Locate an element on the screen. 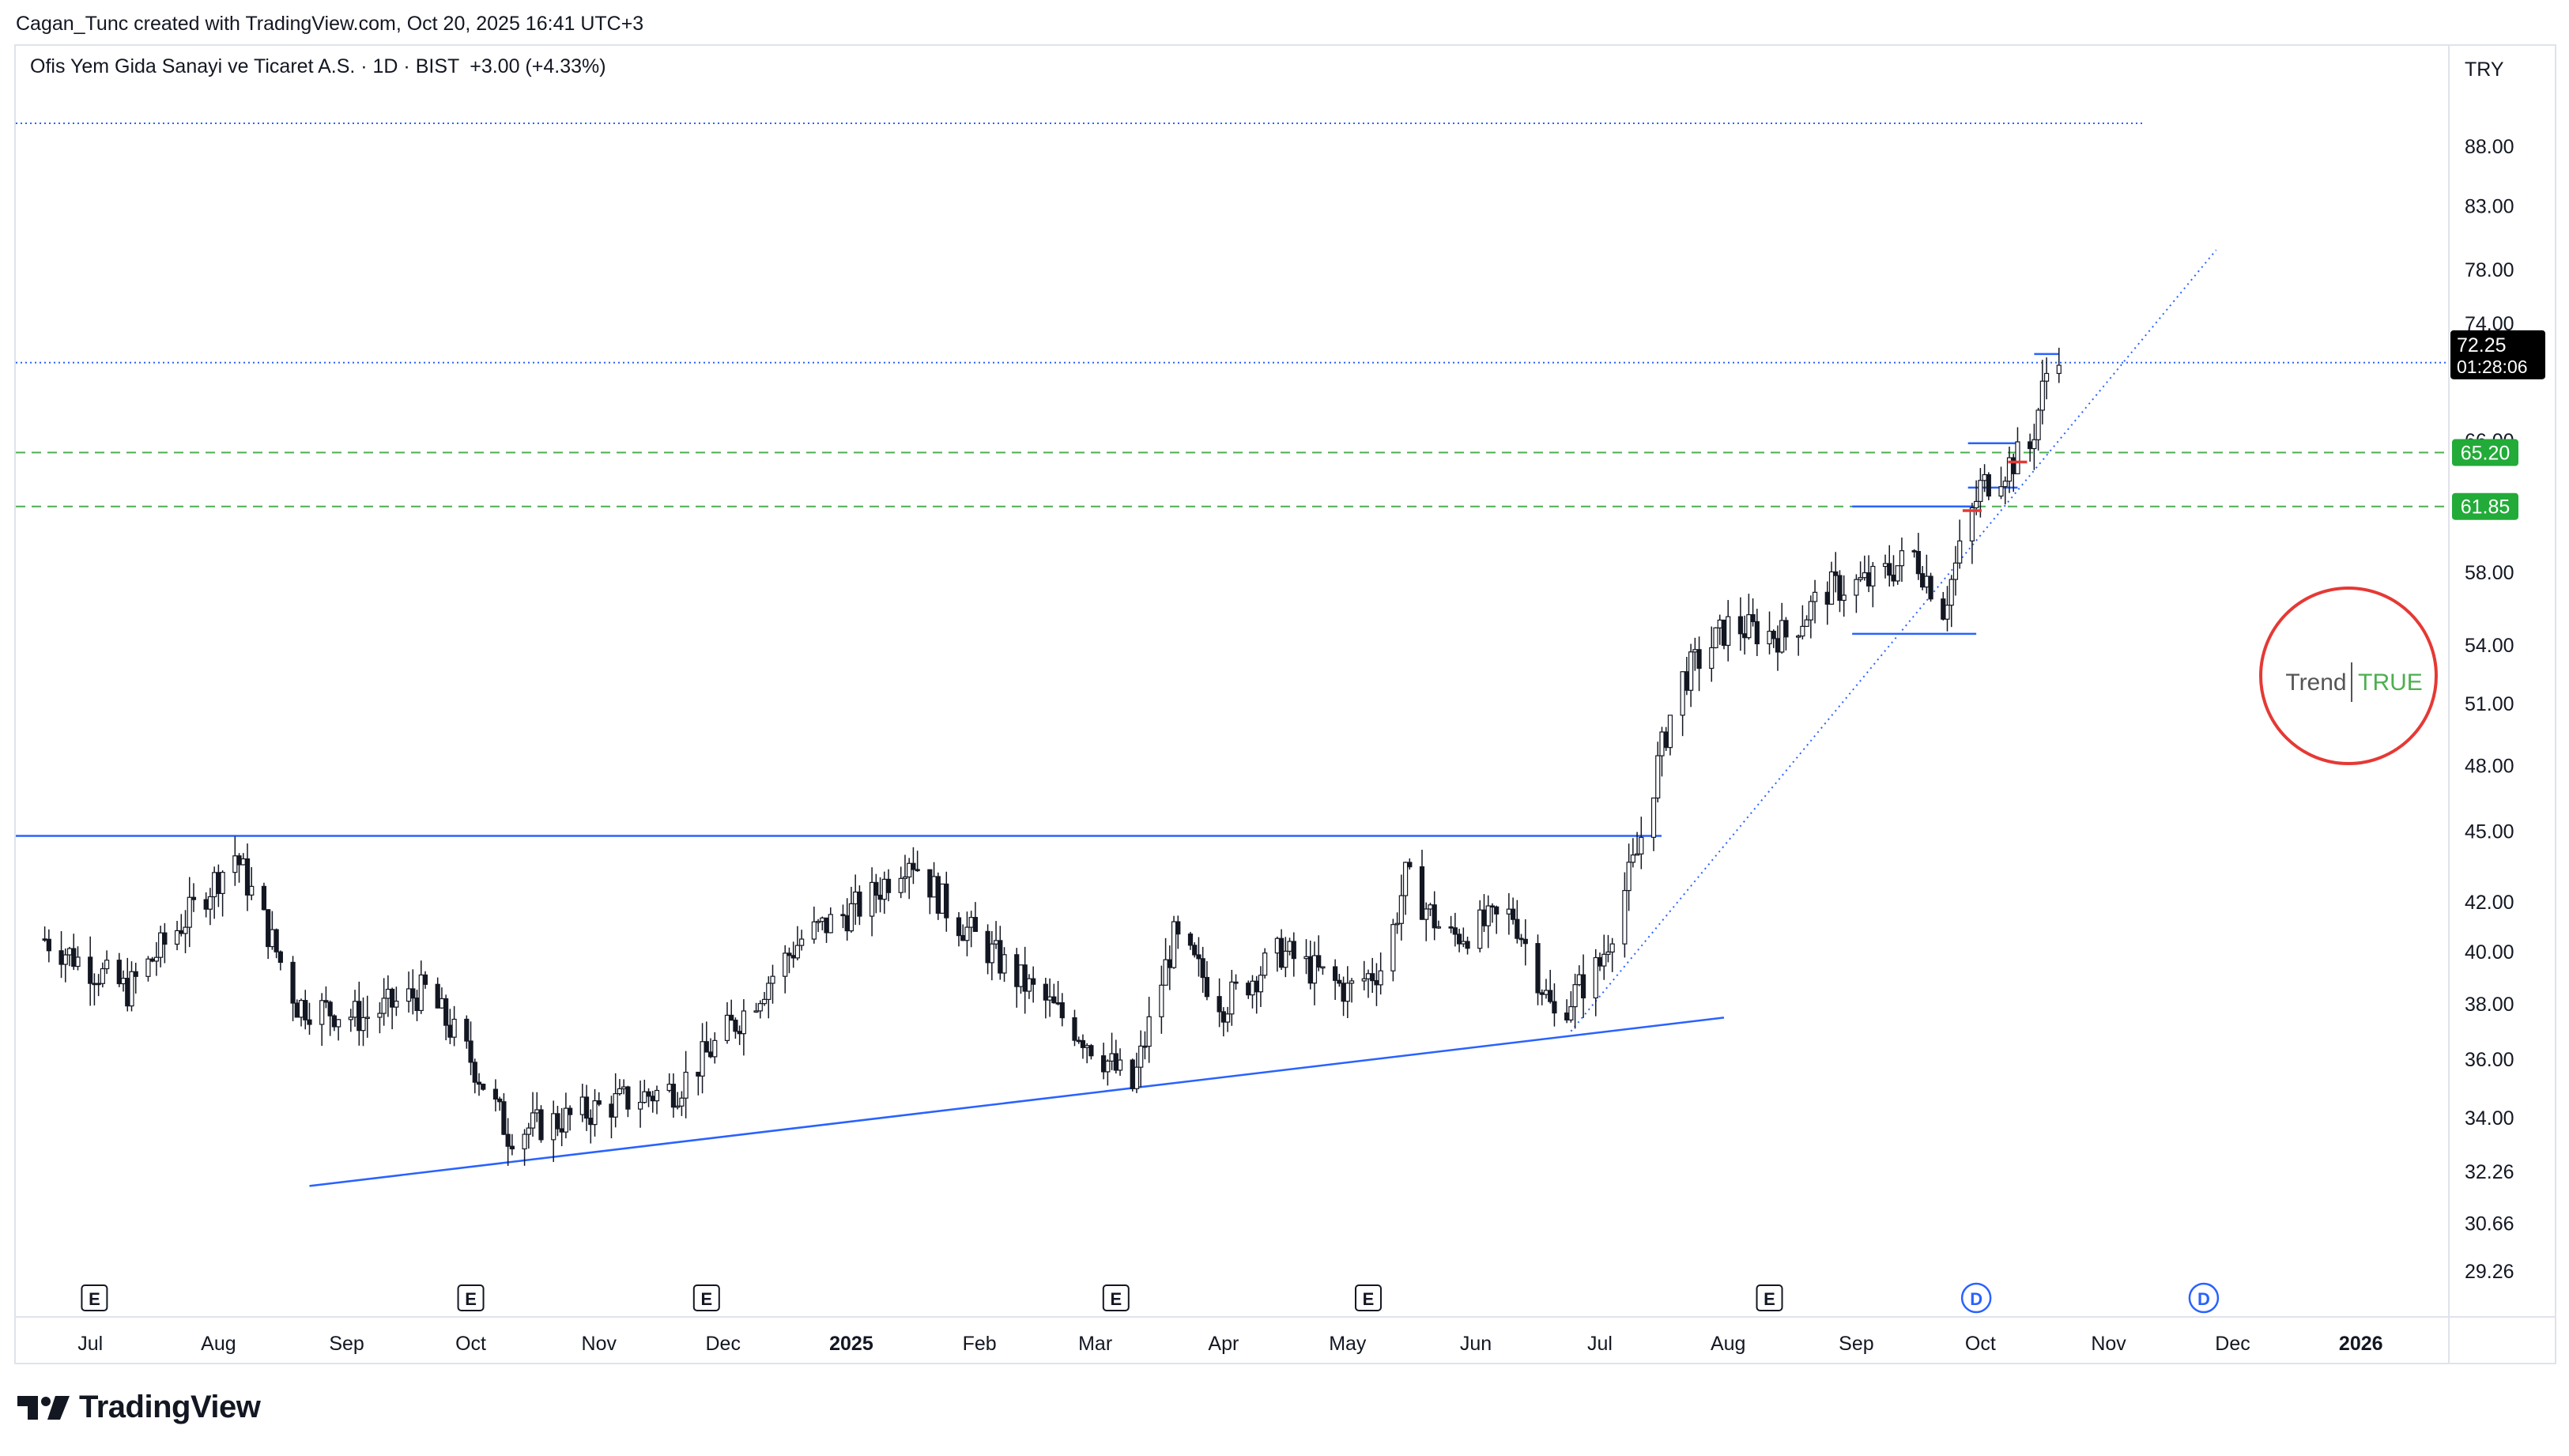 The image size is (2569, 1456). y-tick-label: 54.00 is located at coordinates (2489, 646).